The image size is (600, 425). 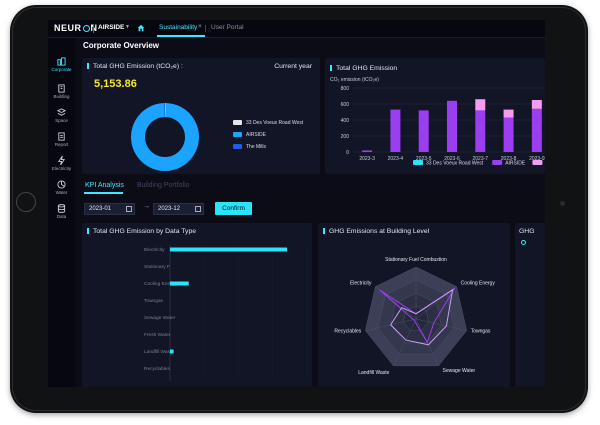 I want to click on category-label: Sewage Water, so click(x=160, y=318).